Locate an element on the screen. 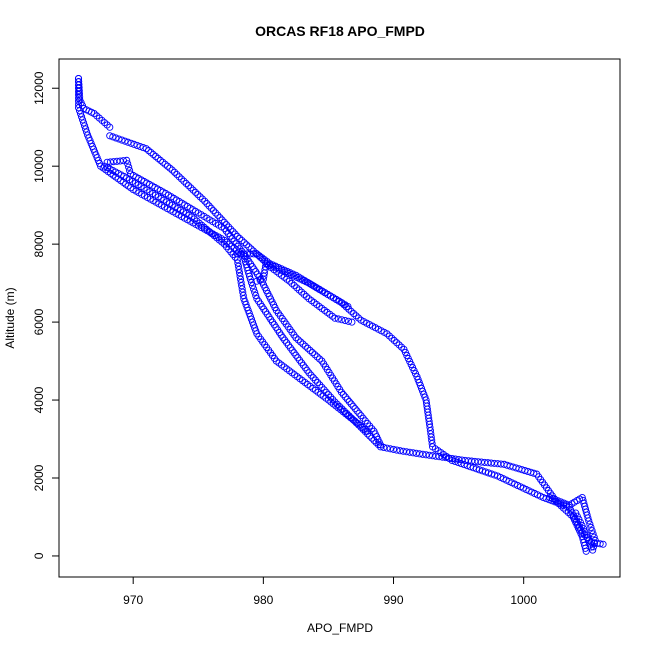  x-tick-label: 970 is located at coordinates (133, 600).